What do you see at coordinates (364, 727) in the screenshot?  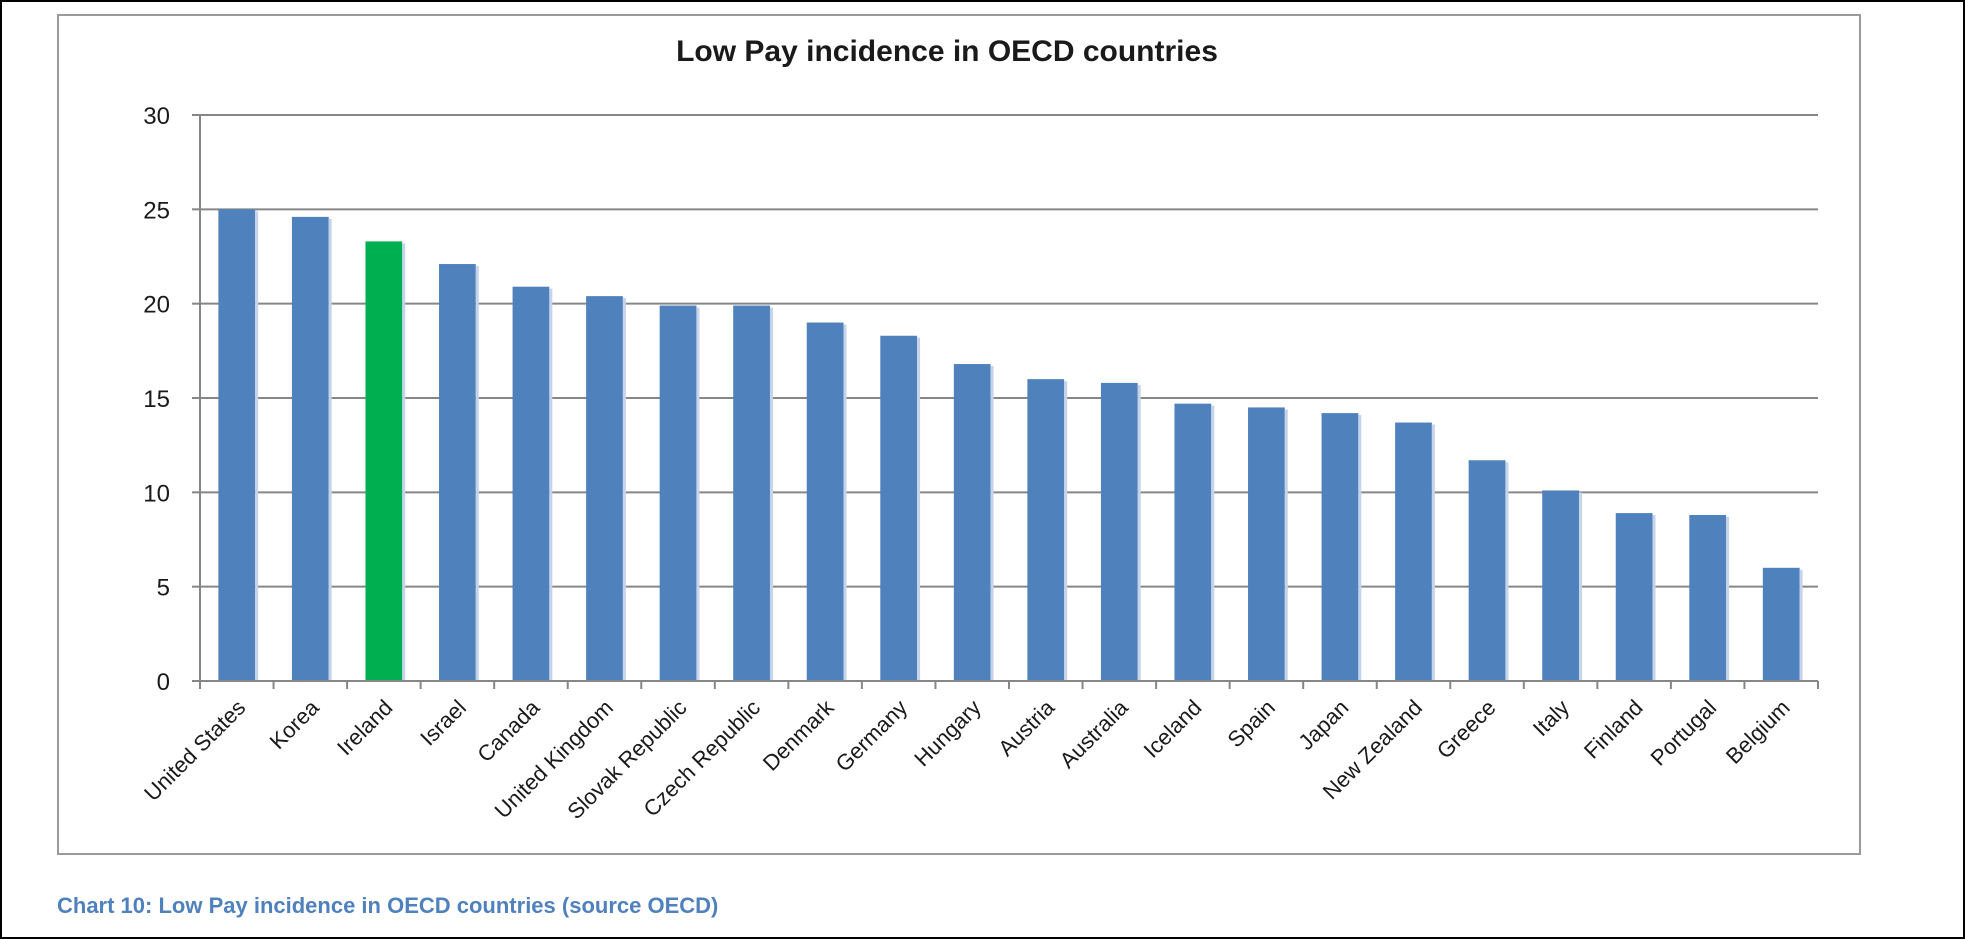 I see `x-tick-label: Ireland` at bounding box center [364, 727].